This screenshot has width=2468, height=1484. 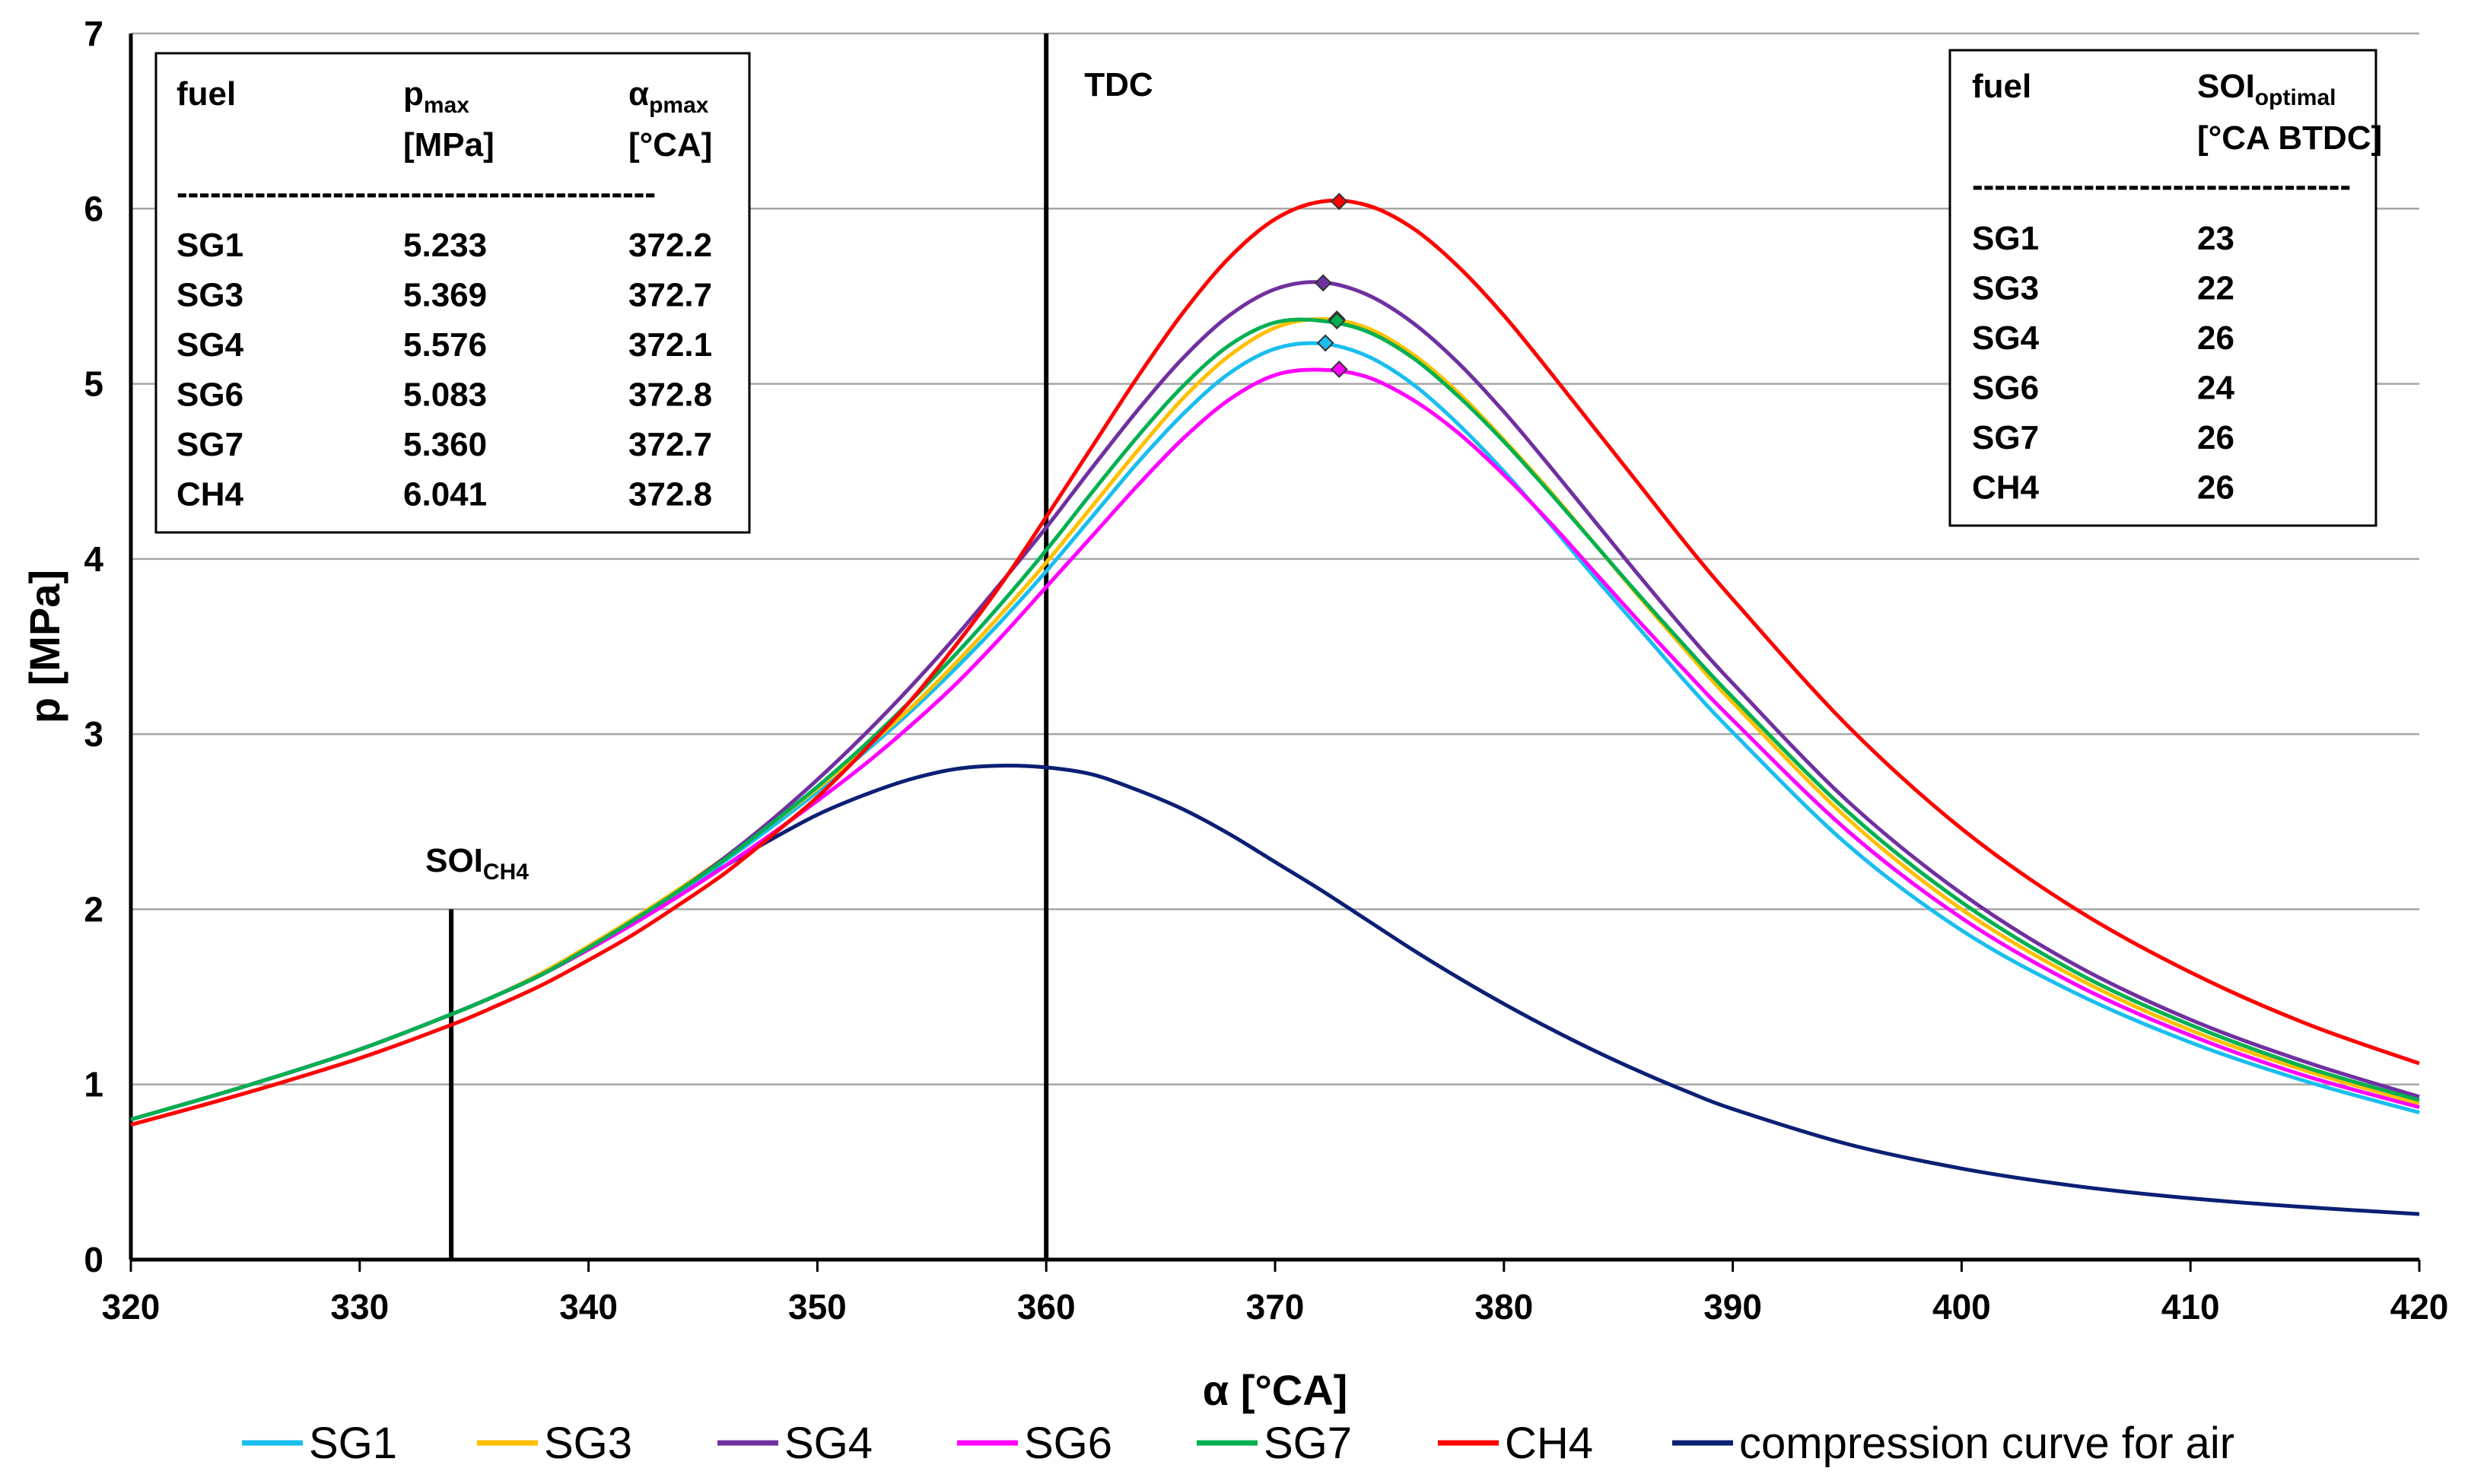 I want to click on table-pmax-box, so click(x=453, y=293).